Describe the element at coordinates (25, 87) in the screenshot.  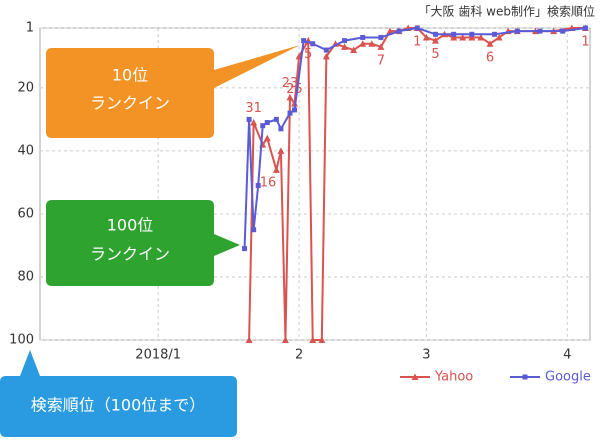
I see `y-tick-label: 20` at that location.